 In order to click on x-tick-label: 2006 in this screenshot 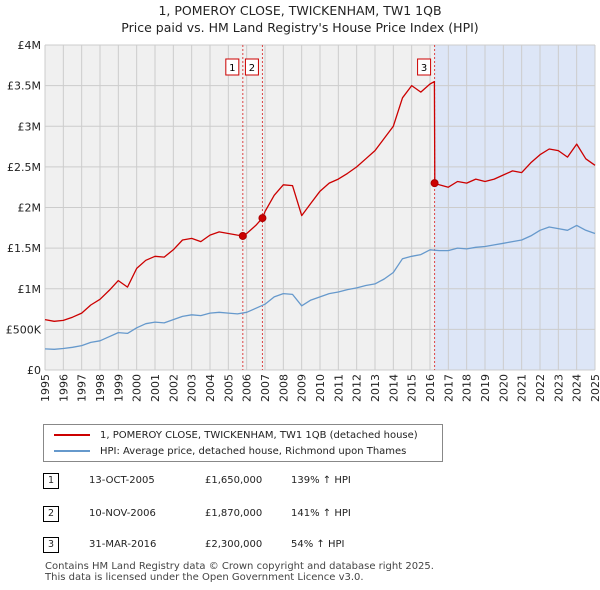, I will do `click(247, 388)`.